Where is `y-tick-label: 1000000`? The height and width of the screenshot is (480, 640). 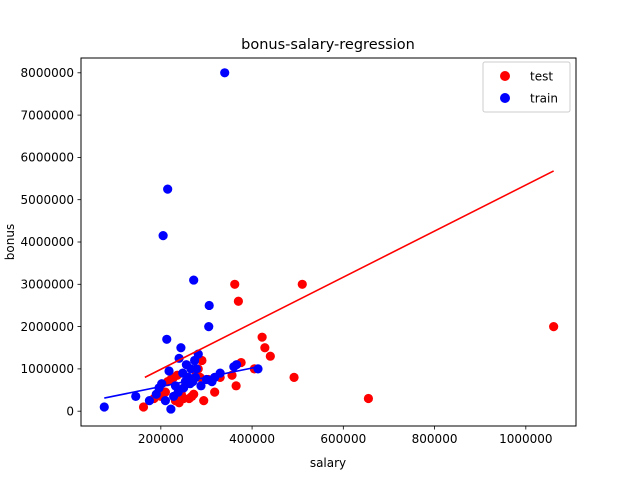
y-tick-label: 1000000 is located at coordinates (47, 369).